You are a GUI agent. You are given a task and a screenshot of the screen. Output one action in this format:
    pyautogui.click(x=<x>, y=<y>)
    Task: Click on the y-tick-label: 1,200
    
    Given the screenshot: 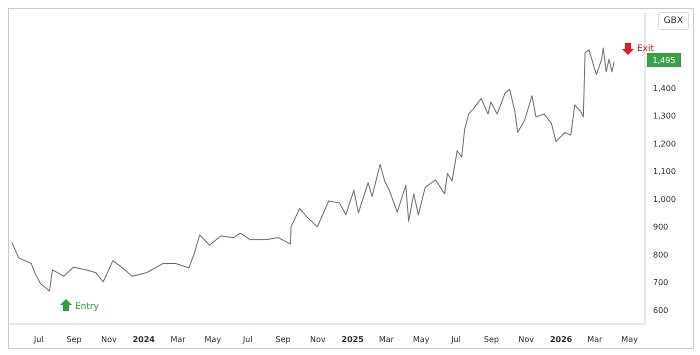 What is the action you would take?
    pyautogui.click(x=664, y=143)
    